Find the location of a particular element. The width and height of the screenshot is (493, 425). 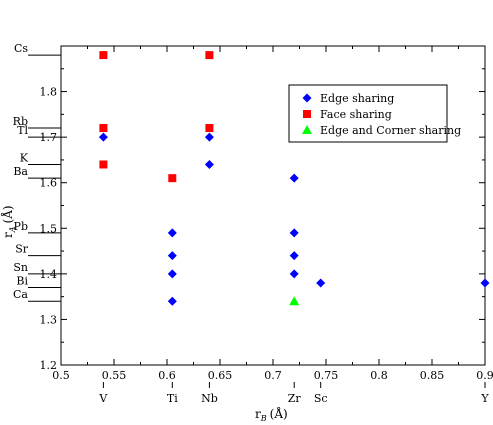

b-site-label-y: Y is located at coordinates (484, 398).